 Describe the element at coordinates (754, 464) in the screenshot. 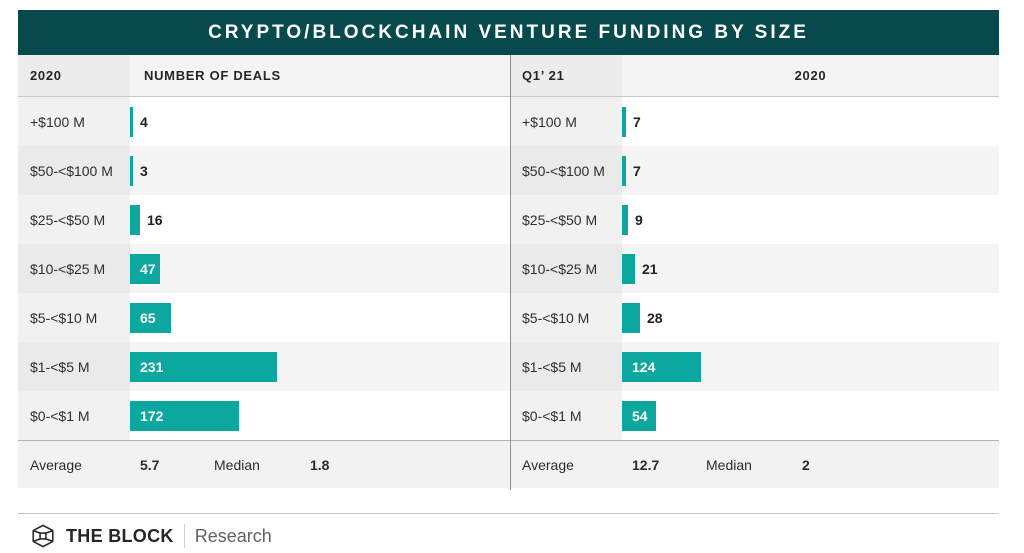

I see `right-summary: Average 12.7 Median 2` at that location.